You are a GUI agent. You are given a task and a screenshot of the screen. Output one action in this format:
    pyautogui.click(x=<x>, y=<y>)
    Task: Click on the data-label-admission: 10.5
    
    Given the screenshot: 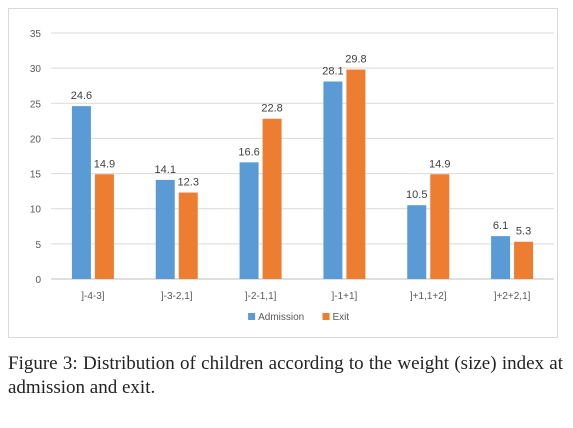 What is the action you would take?
    pyautogui.click(x=416, y=195)
    